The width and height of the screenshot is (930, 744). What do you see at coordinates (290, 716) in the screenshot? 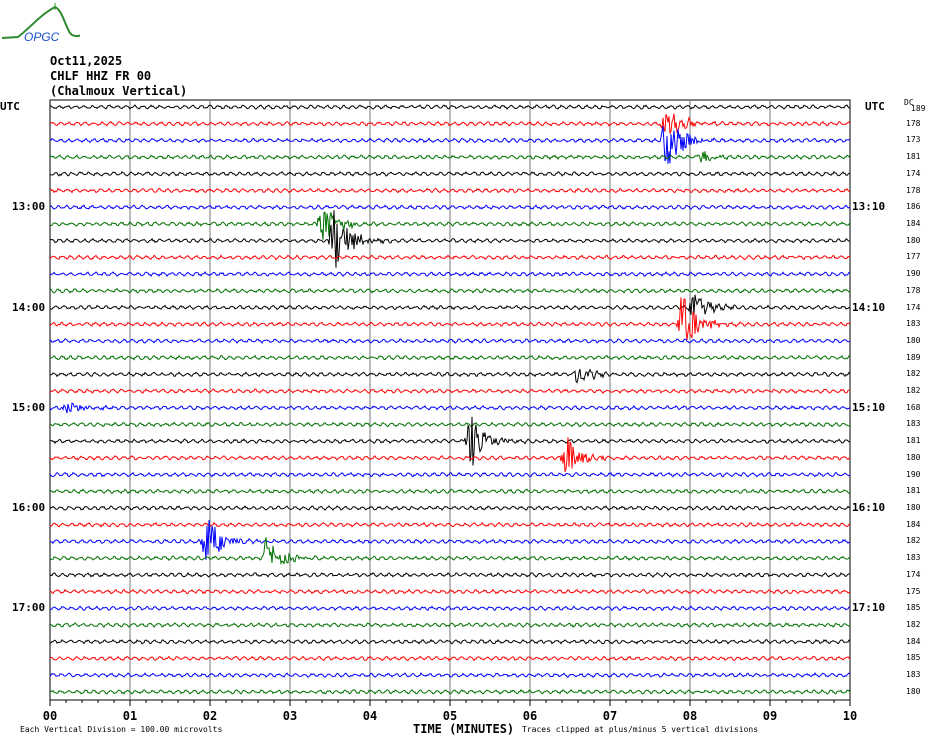
I see `x-tick-label: 03` at bounding box center [290, 716].